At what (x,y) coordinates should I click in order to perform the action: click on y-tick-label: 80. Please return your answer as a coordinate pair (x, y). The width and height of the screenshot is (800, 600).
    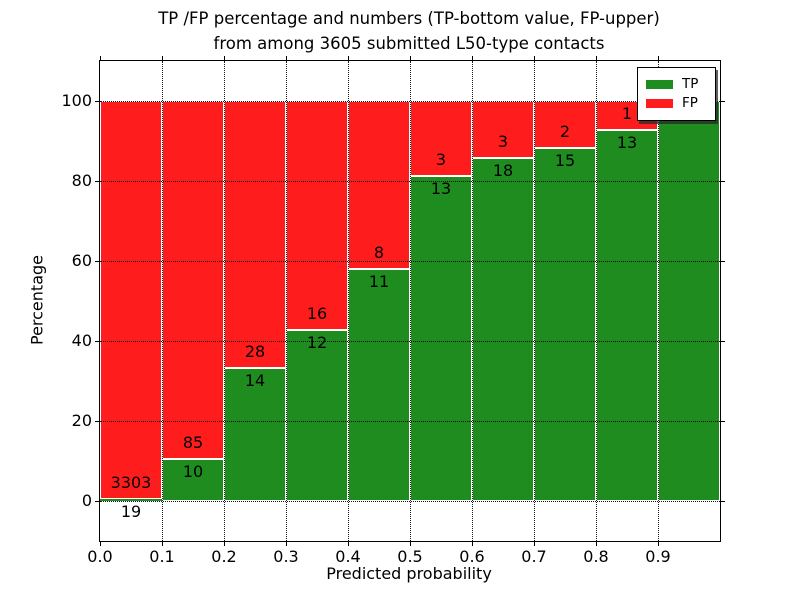
    Looking at the image, I should click on (81, 180).